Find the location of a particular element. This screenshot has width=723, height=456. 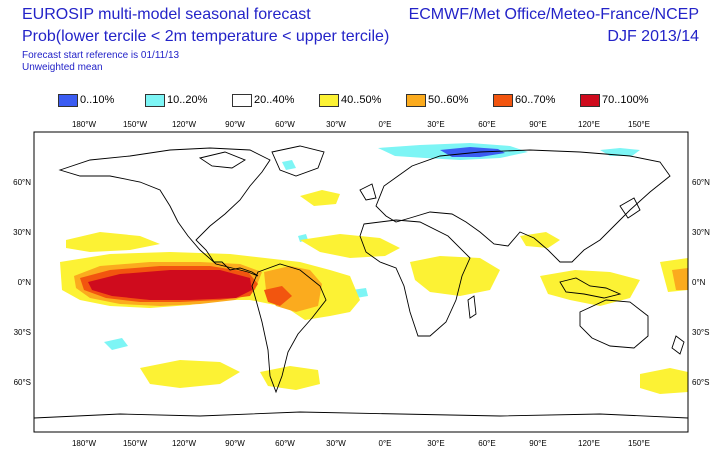

legend-label: 70..100% is located at coordinates (625, 100).